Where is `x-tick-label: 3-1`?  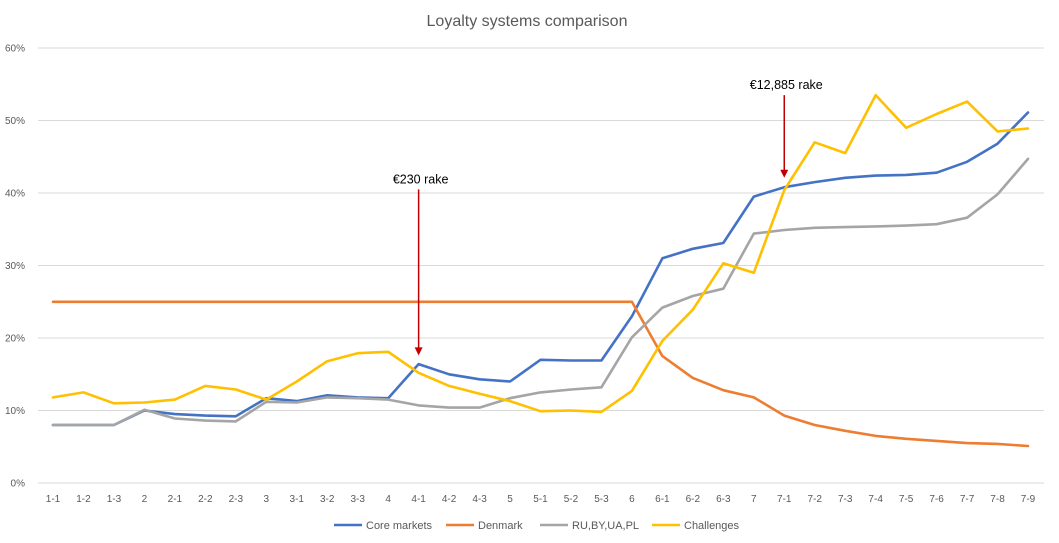
x-tick-label: 3-1 is located at coordinates (297, 499).